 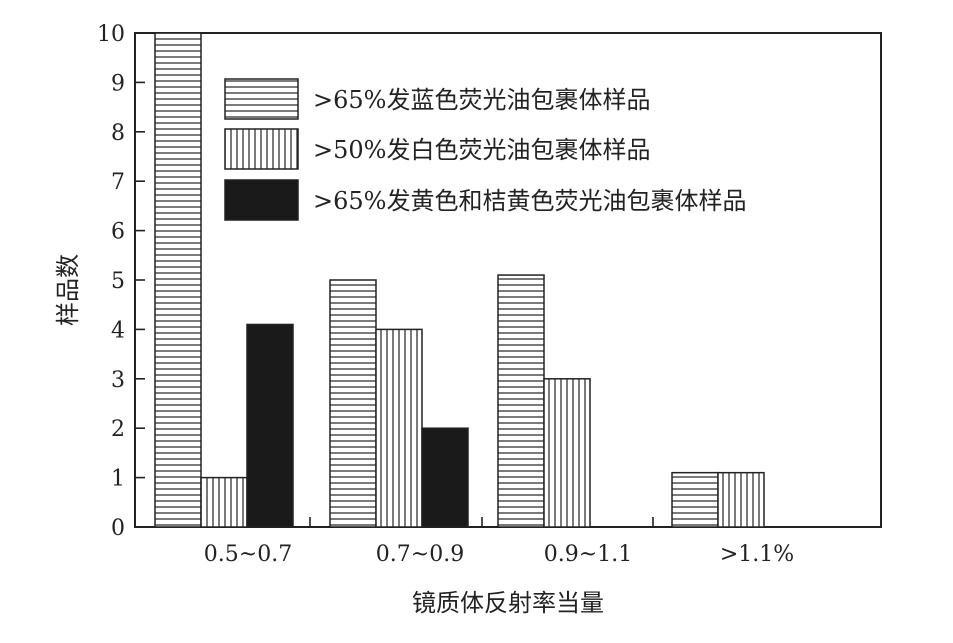 What do you see at coordinates (118, 429) in the screenshot?
I see `y-tick-label-2: 2` at bounding box center [118, 429].